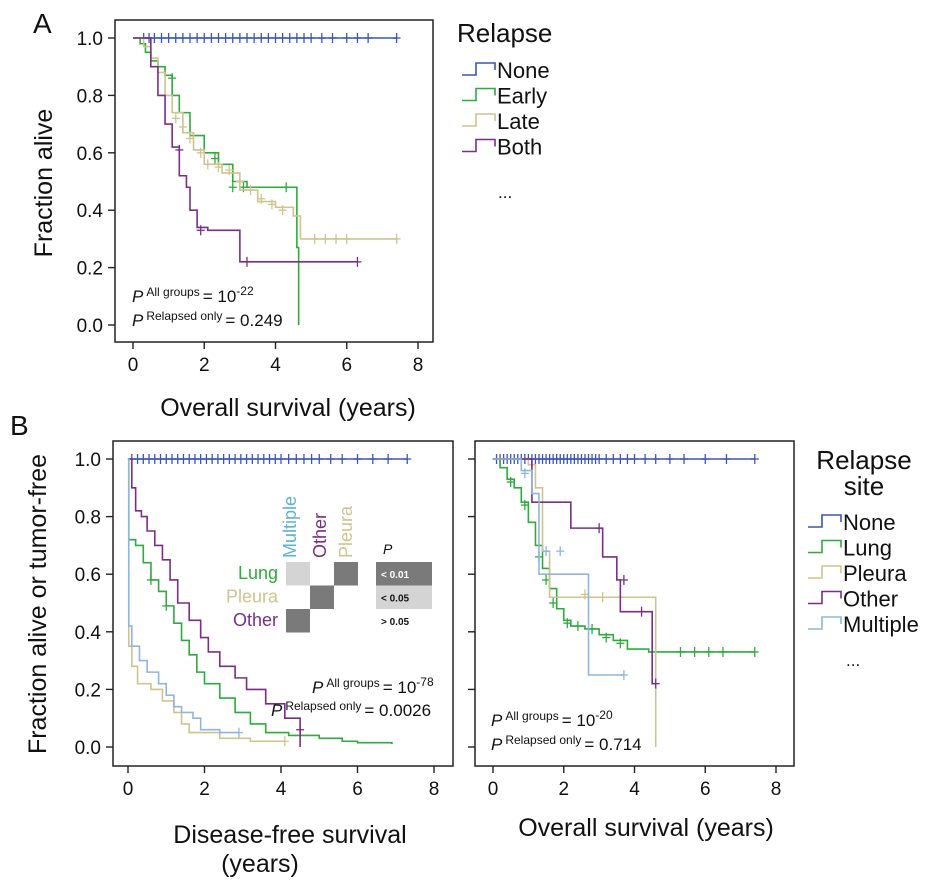 The height and width of the screenshot is (883, 931). Describe the element at coordinates (825, 572) in the screenshot. I see `legend-swatch-pleura` at that location.